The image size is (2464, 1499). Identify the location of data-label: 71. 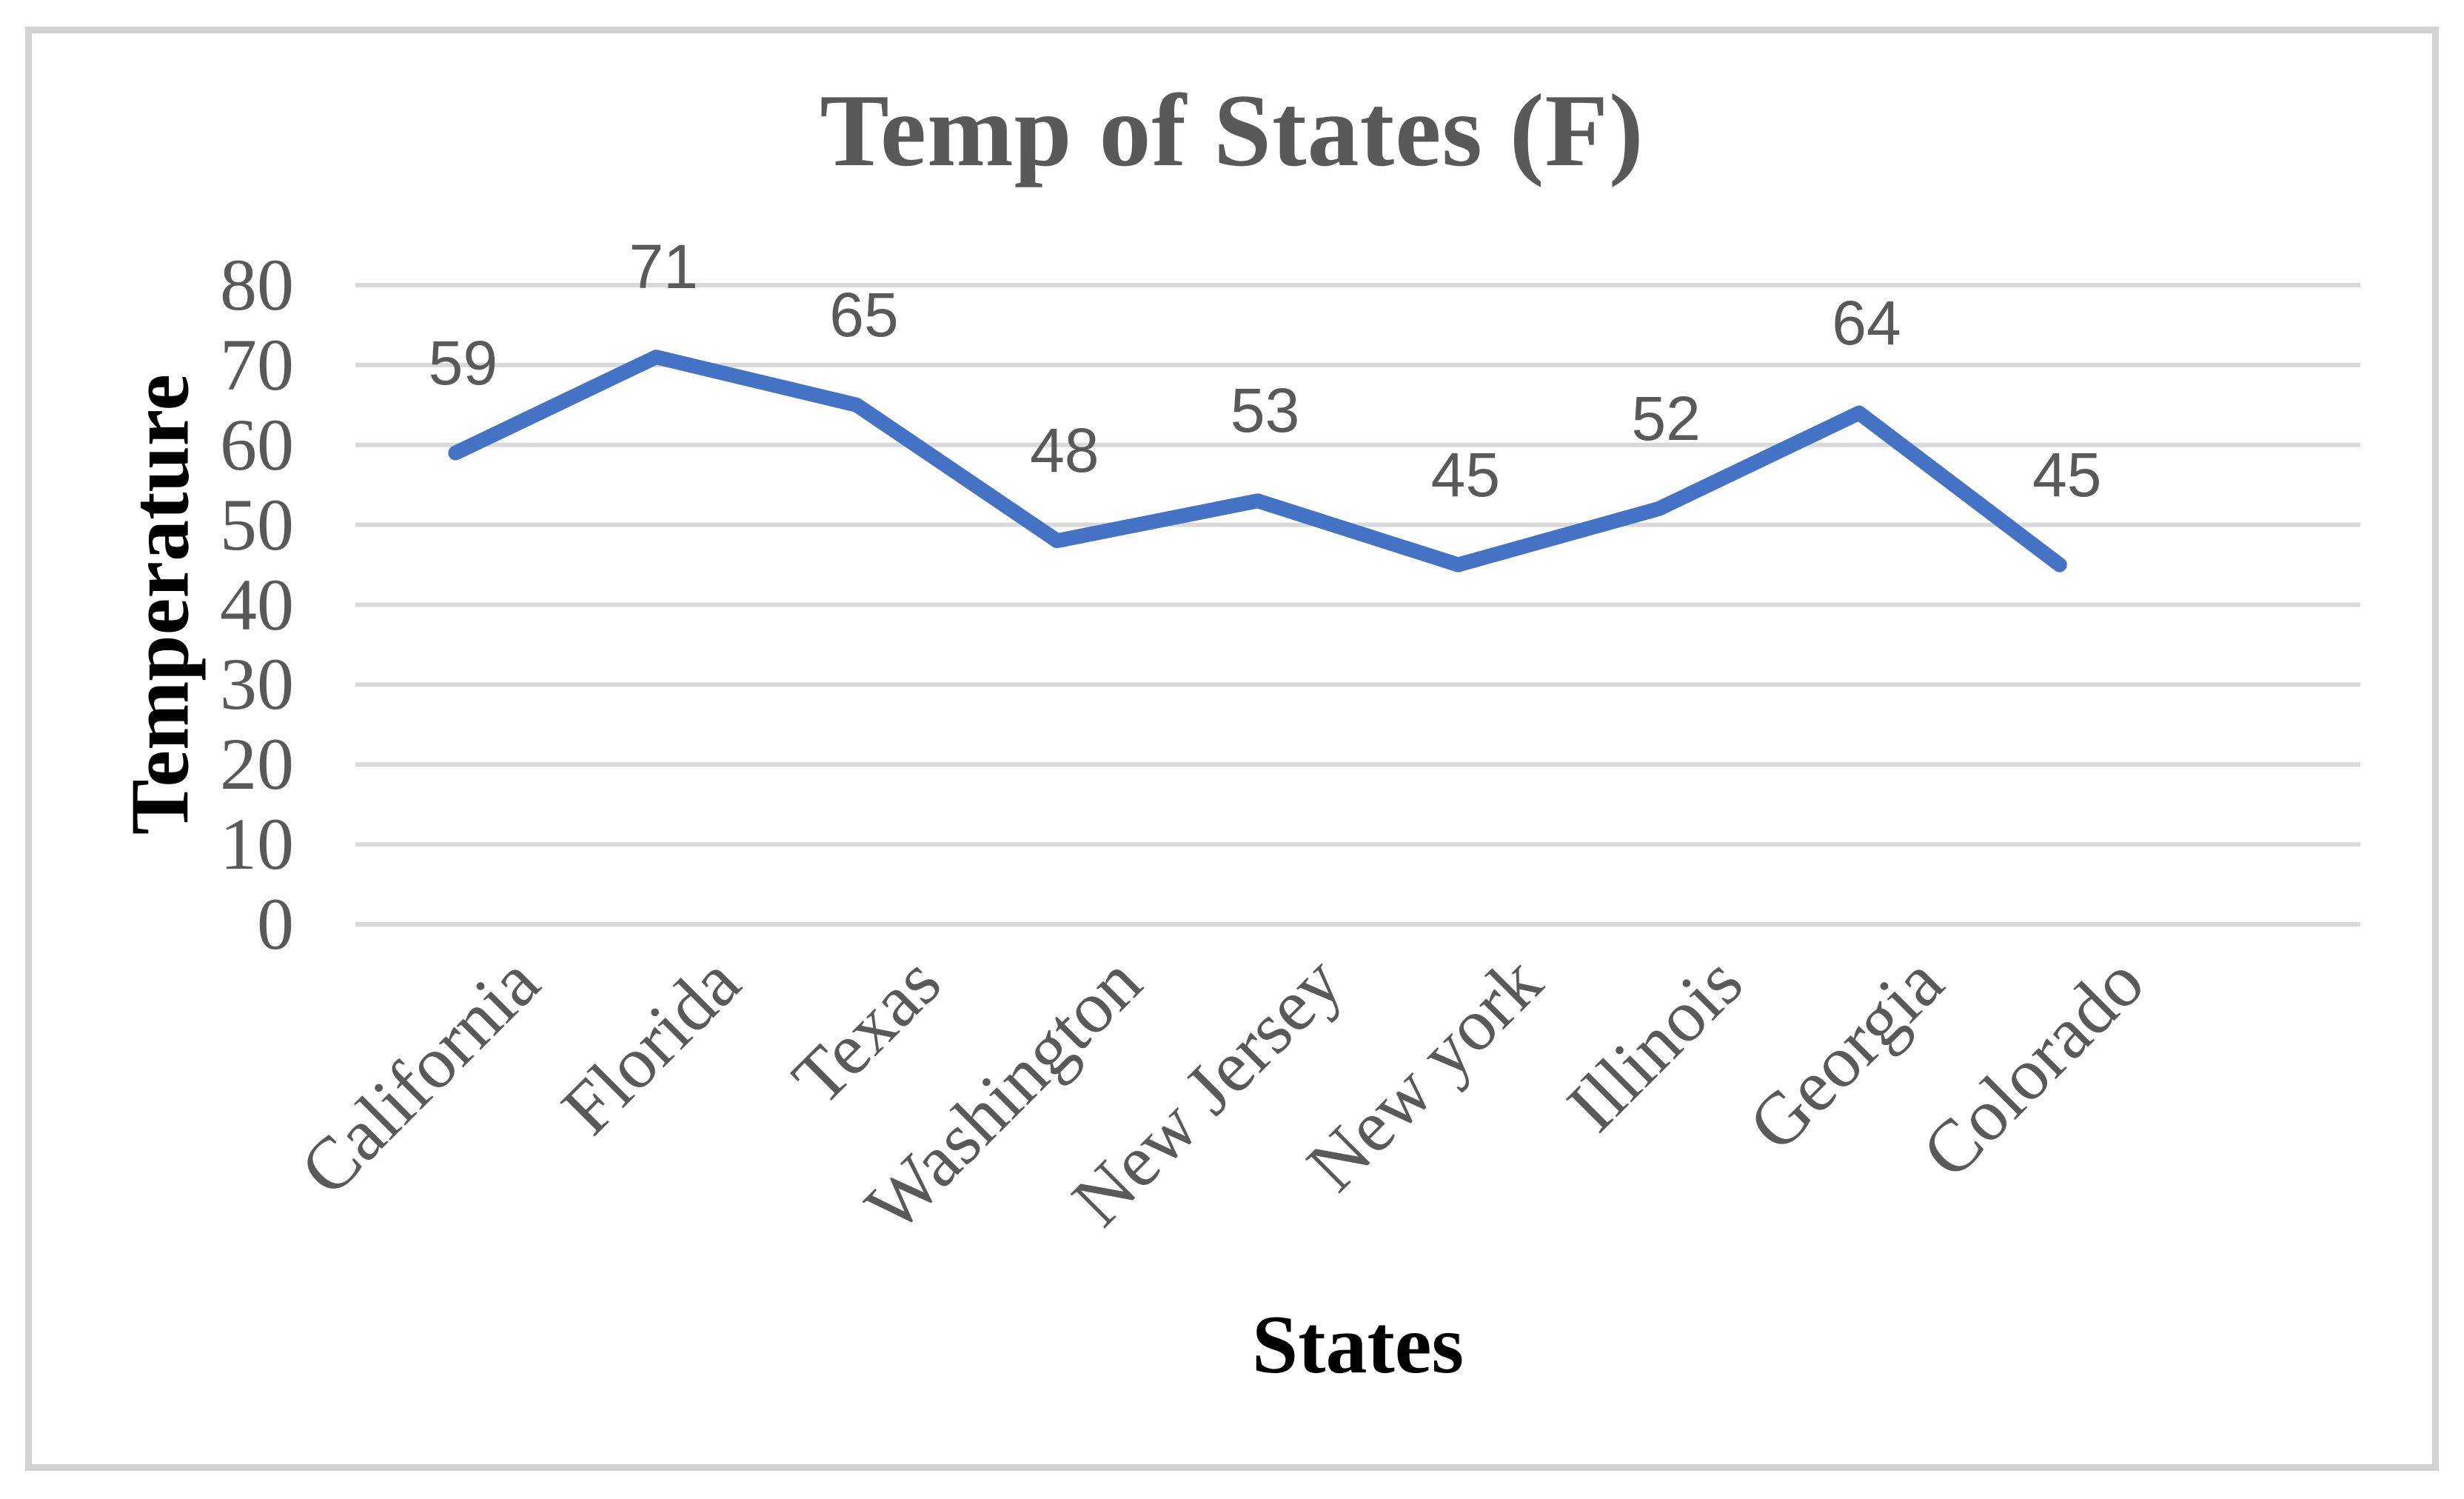
(664, 267).